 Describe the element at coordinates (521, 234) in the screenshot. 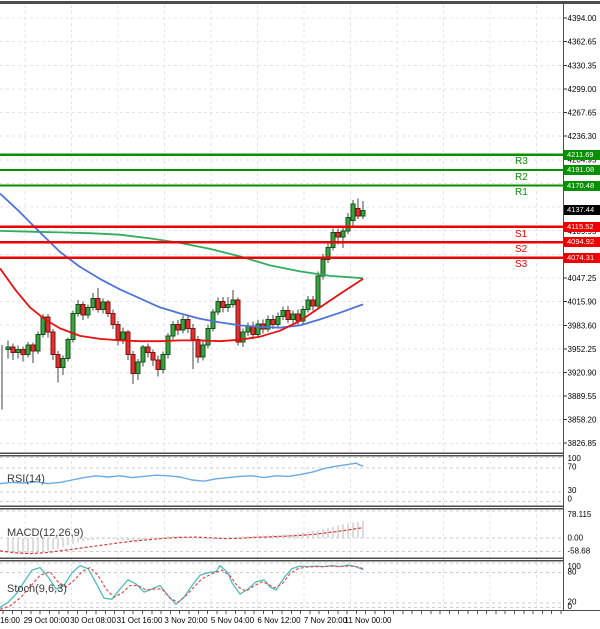

I see `level-label-s1: S1` at that location.